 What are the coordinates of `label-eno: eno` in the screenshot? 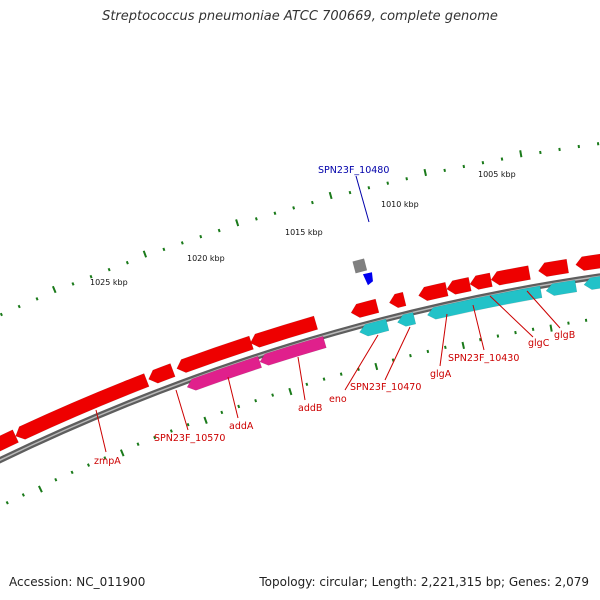 It's located at (338, 399).